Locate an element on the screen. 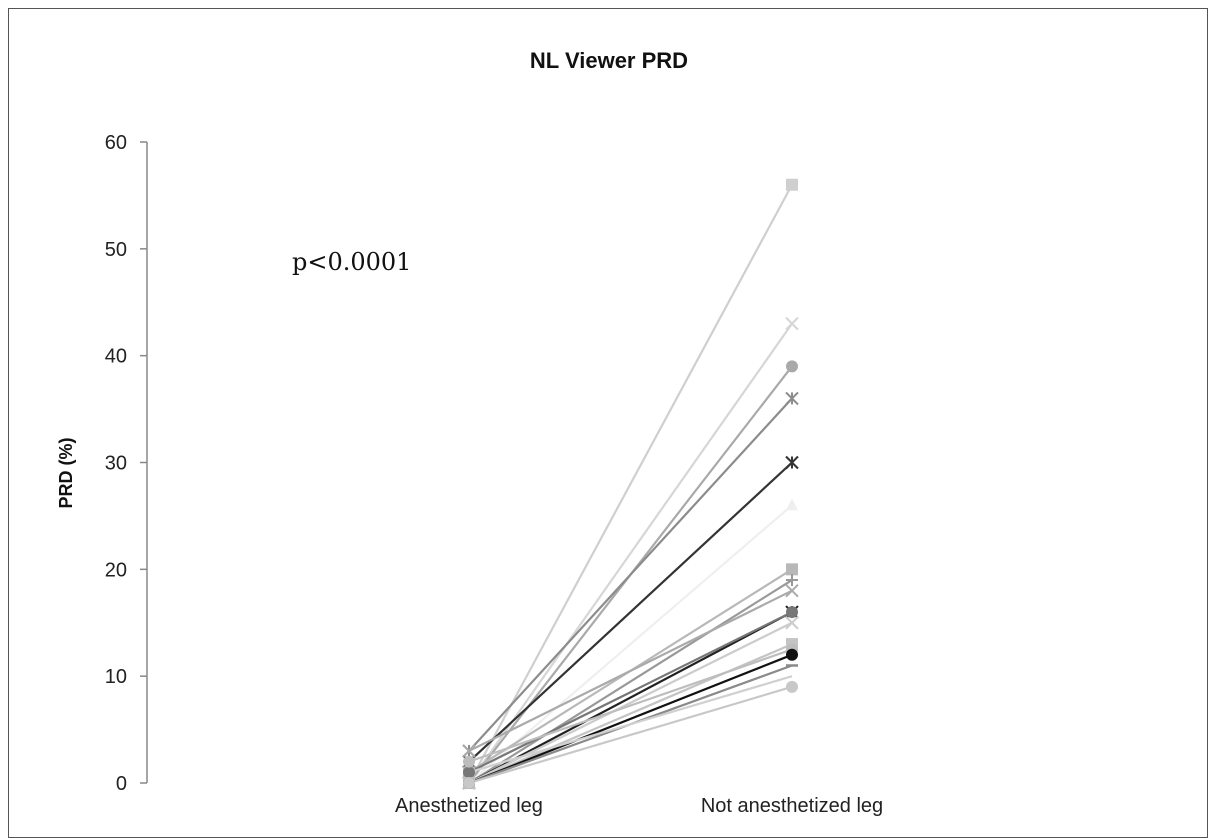 The image size is (1218, 838). chart-title: NL Viewer PRD is located at coordinates (609, 60).